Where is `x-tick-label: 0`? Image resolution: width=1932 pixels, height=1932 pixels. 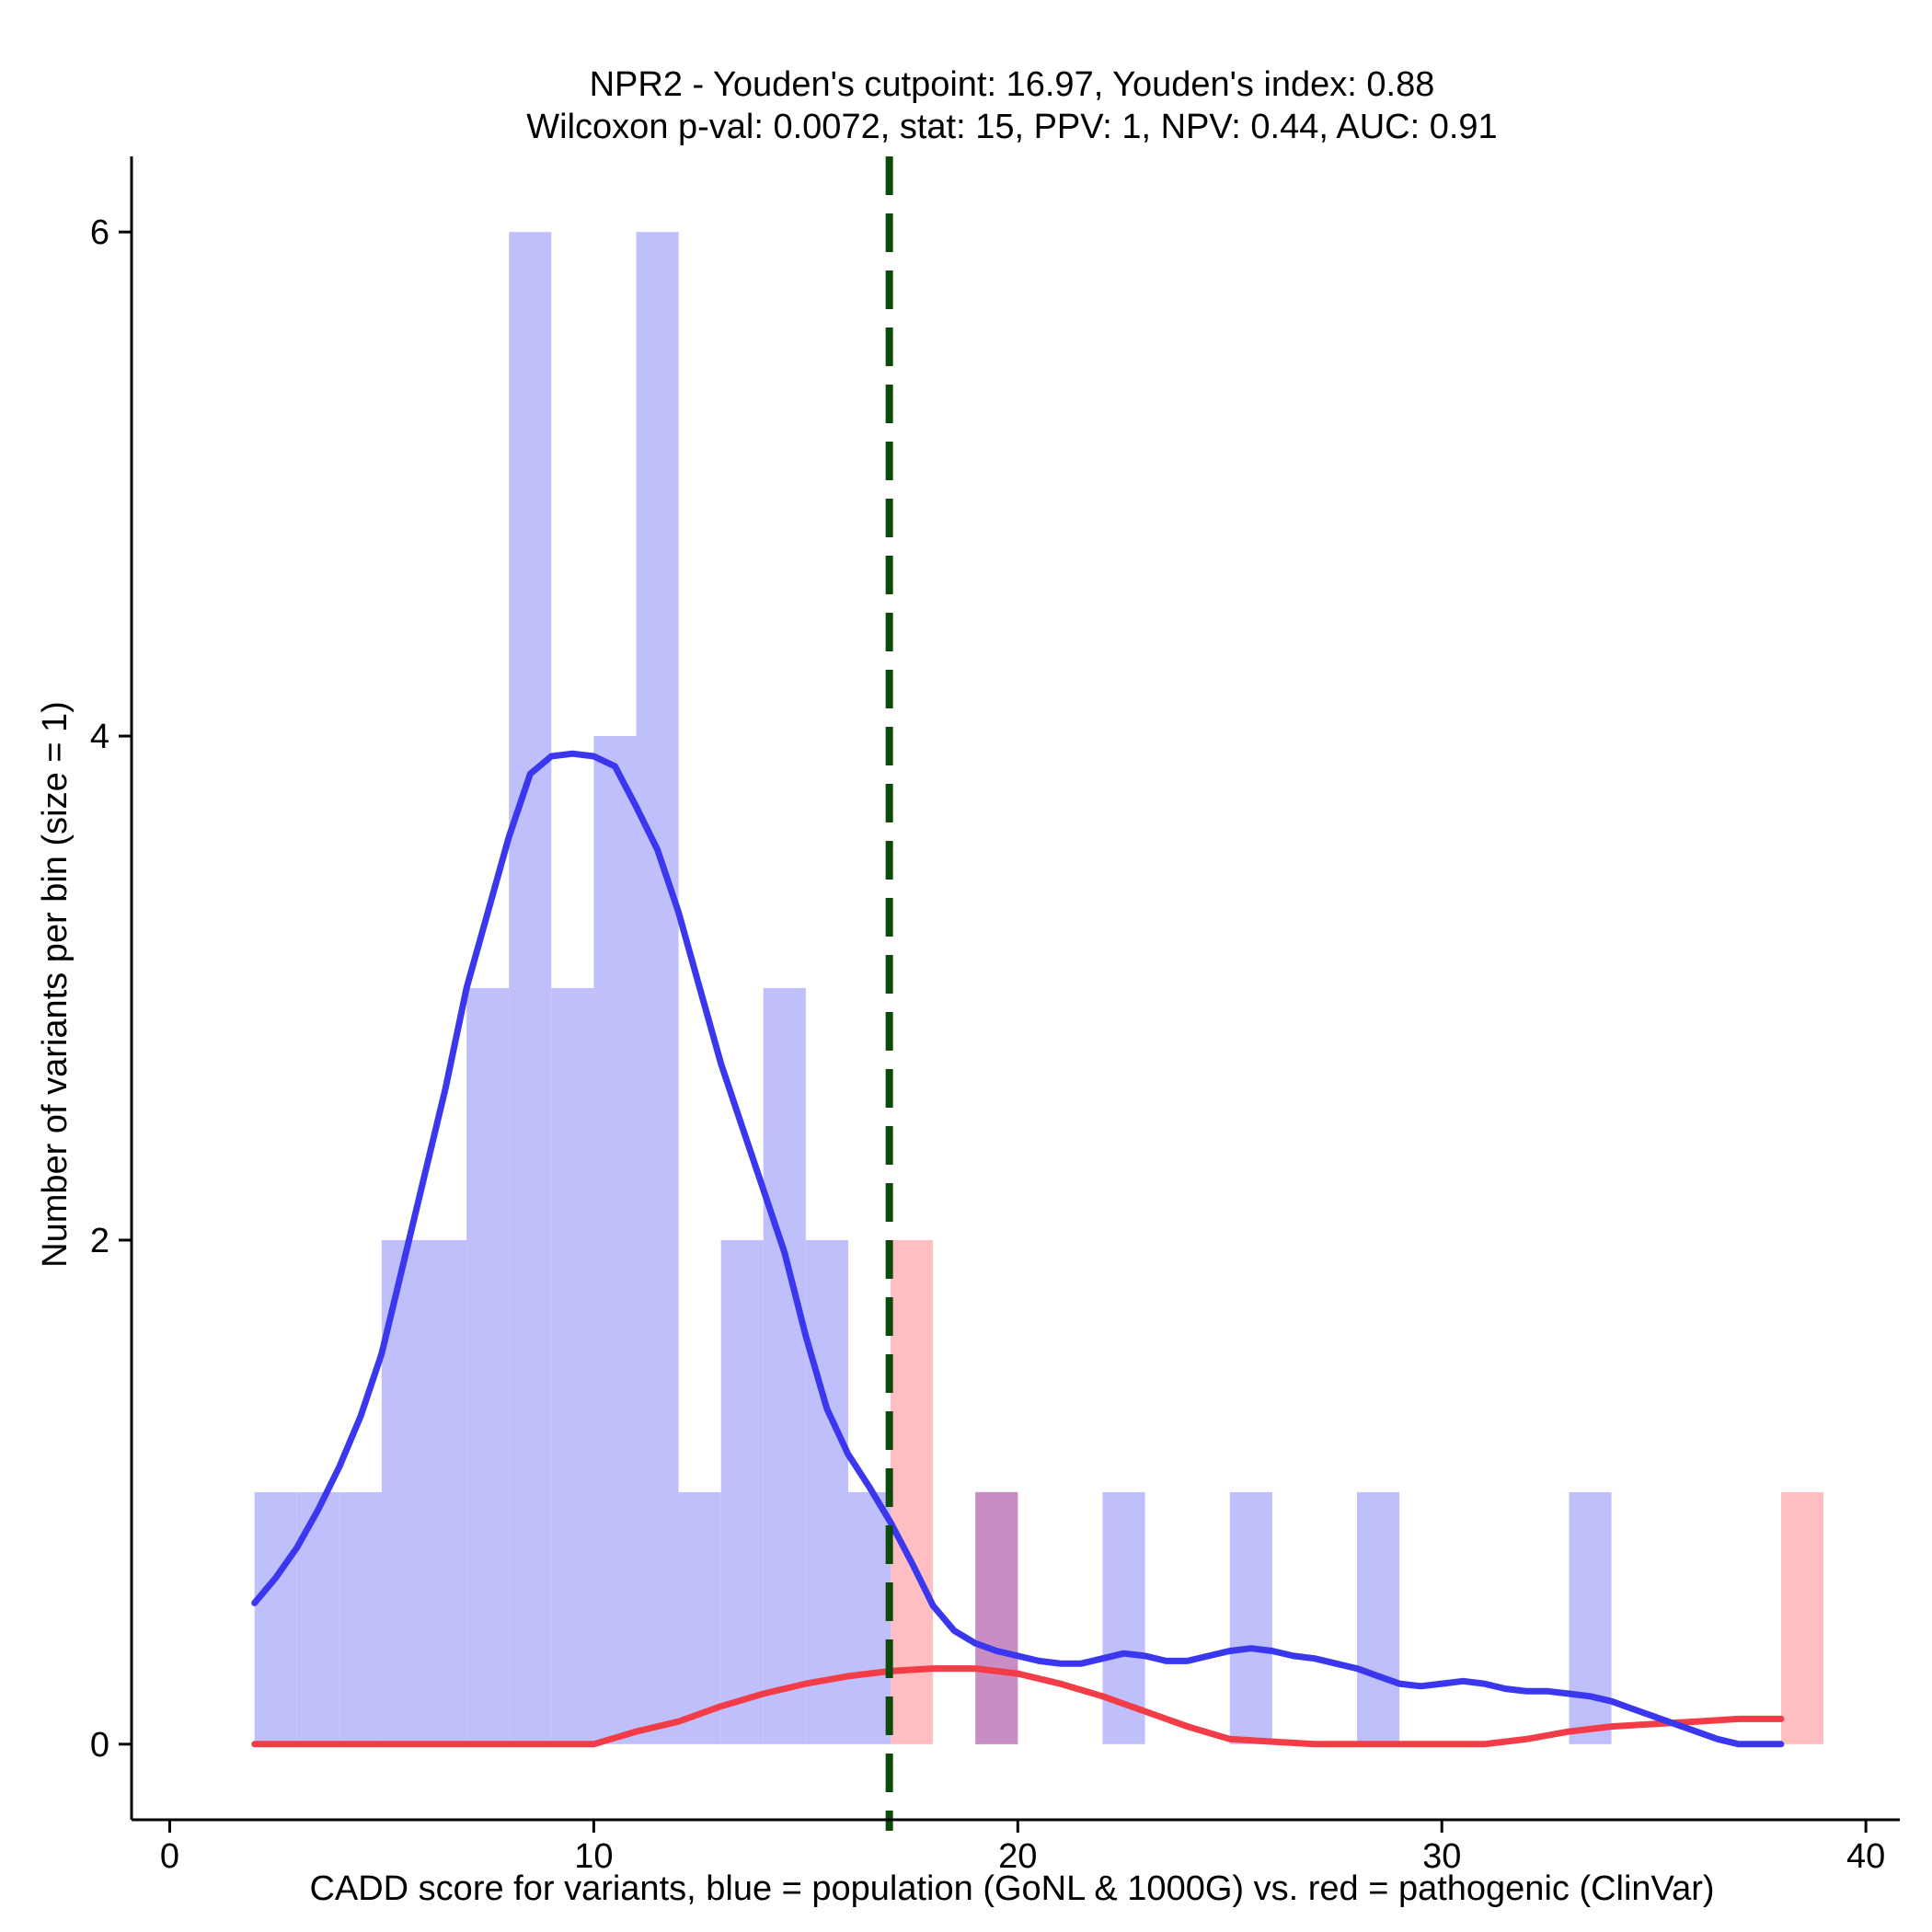 x-tick-label: 0 is located at coordinates (169, 1856).